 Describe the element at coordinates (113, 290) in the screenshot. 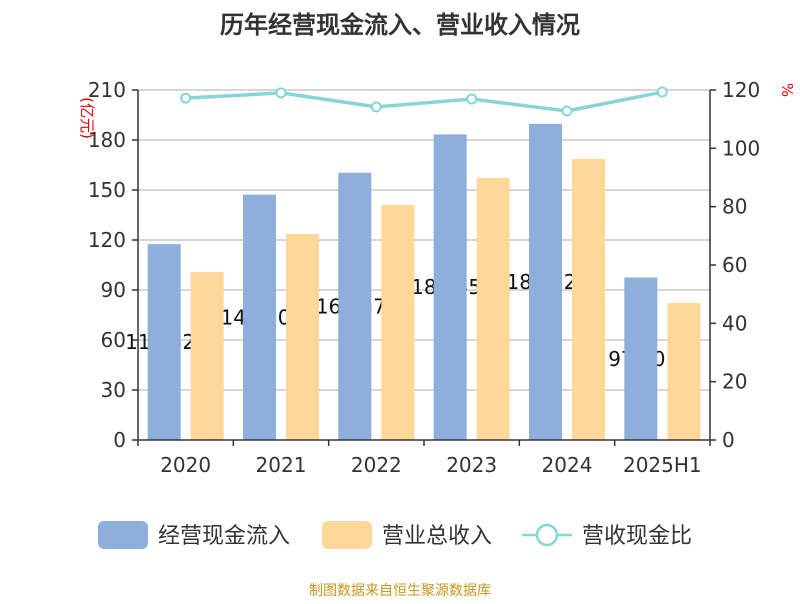

I see `y-left-tick-label: 90` at that location.